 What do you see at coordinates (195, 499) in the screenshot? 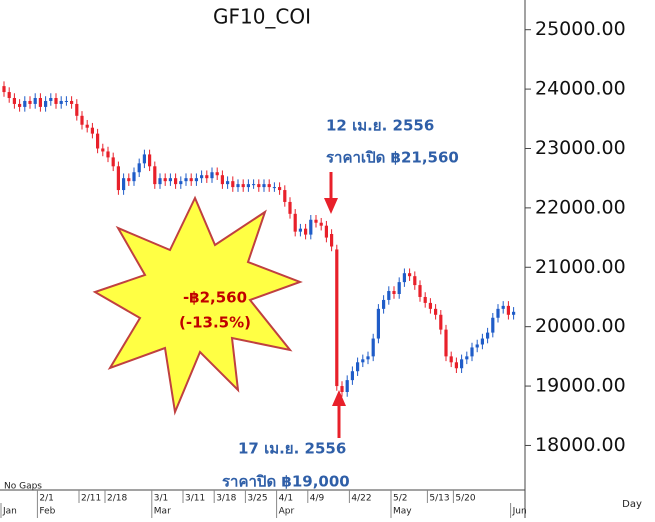
I see `x-tick-label: 3/11` at bounding box center [195, 499].